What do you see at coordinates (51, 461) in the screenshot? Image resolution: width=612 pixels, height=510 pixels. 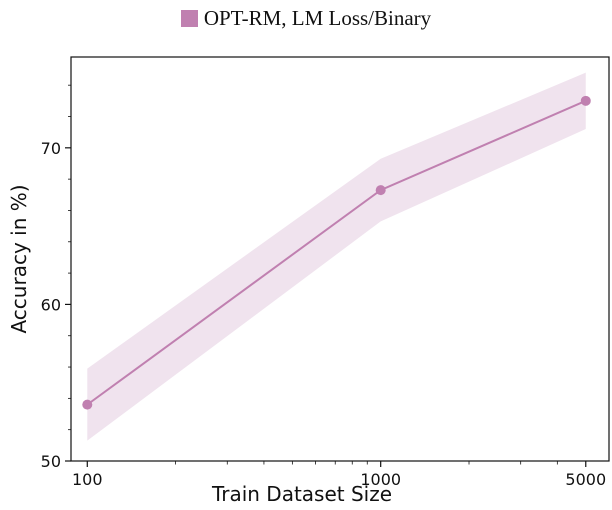 I see `y-tick-label: 50` at bounding box center [51, 461].